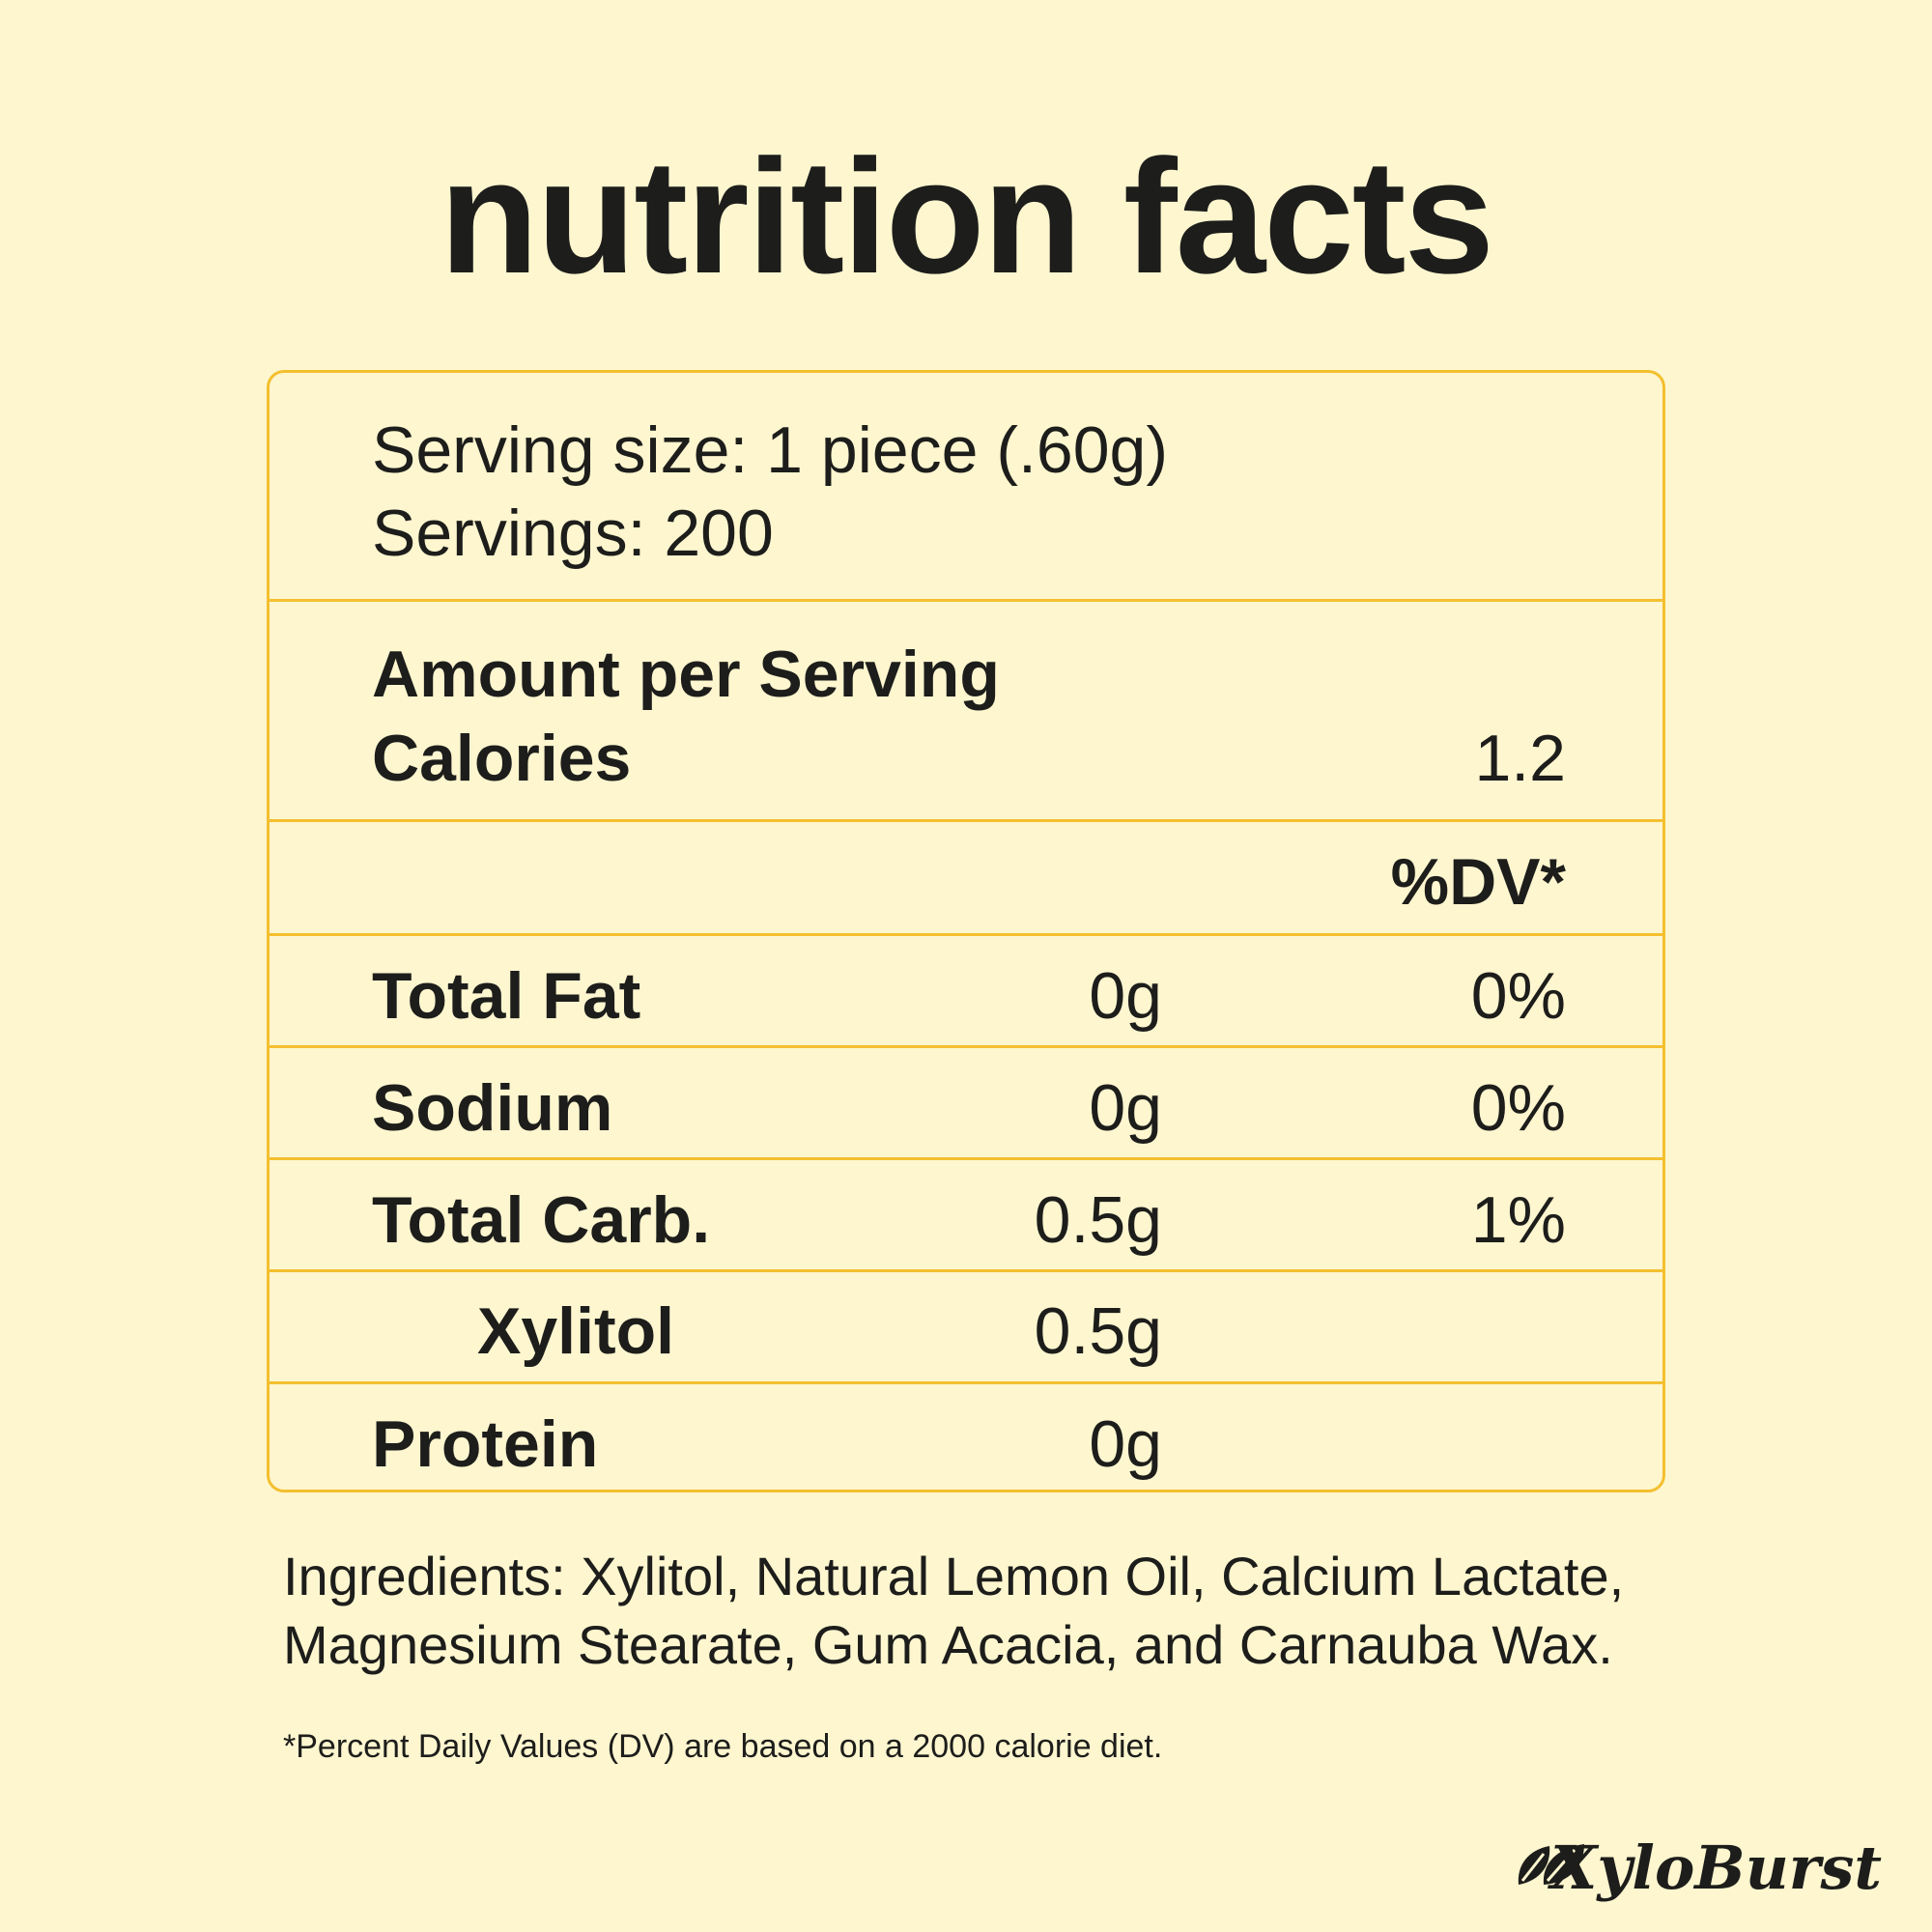  What do you see at coordinates (1518, 1219) in the screenshot?
I see `nutrient-dv: 1%` at bounding box center [1518, 1219].